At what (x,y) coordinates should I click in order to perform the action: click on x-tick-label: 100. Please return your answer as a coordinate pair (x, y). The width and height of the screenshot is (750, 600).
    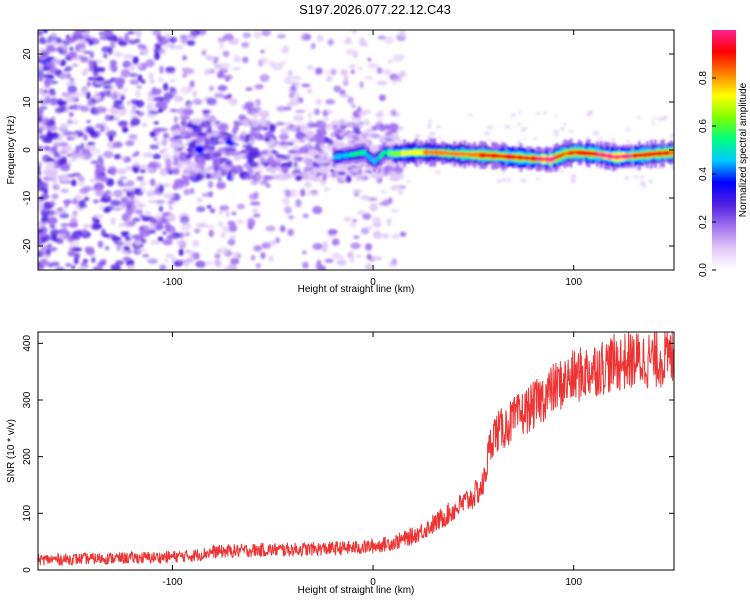
    Looking at the image, I should click on (573, 582).